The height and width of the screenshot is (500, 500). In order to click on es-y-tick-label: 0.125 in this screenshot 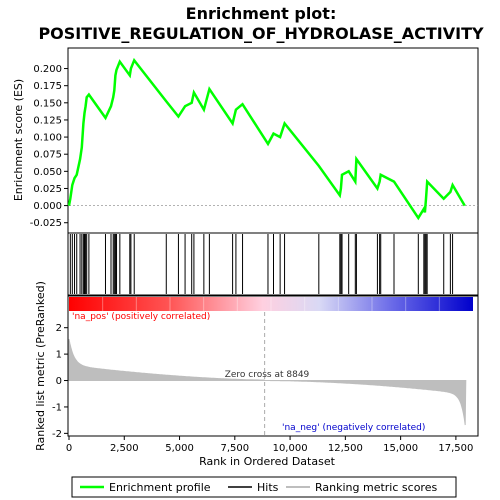, I will do `click(47, 120)`.